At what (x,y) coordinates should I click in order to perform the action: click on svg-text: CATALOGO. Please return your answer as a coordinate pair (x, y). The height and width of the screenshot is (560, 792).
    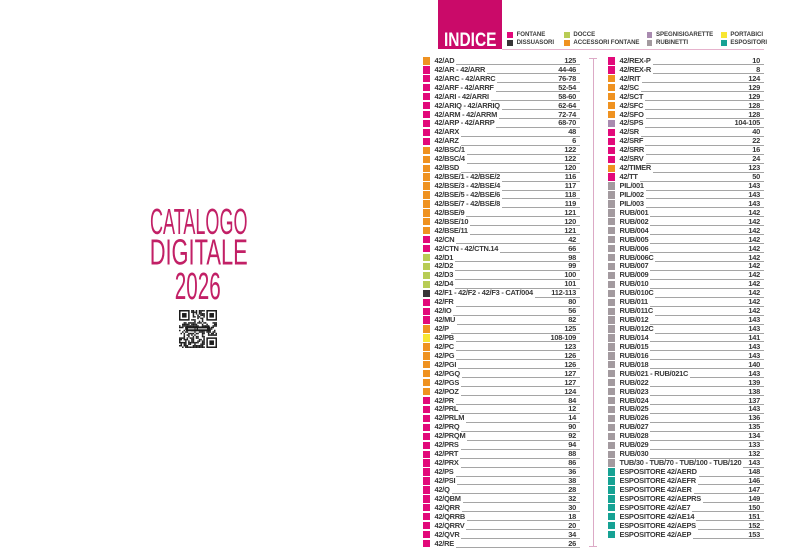
    Looking at the image, I should click on (199, 221).